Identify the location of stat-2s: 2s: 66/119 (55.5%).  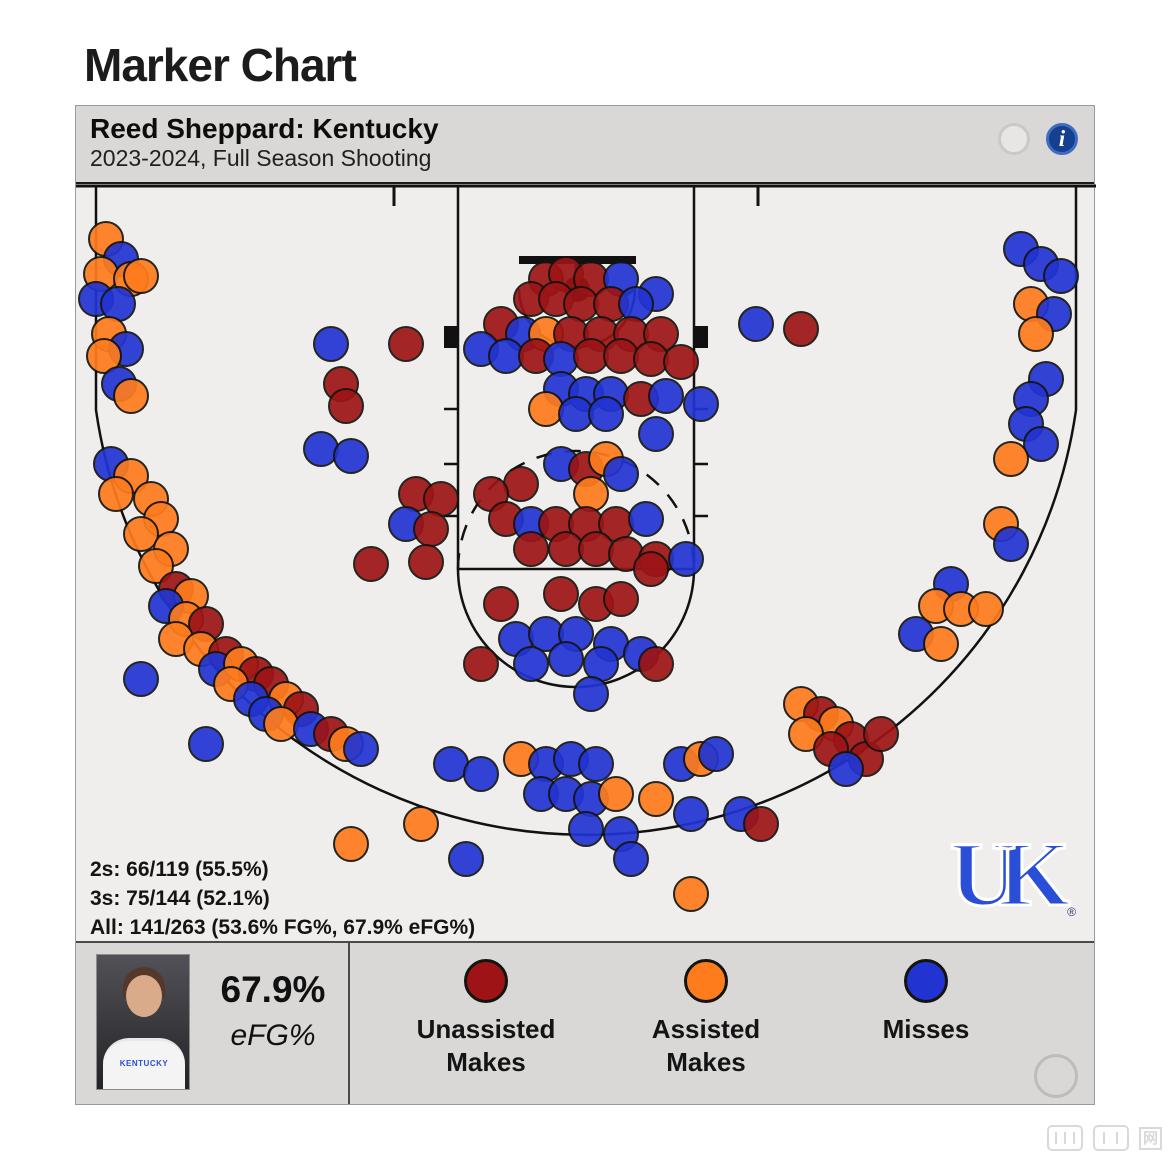
(179, 870).